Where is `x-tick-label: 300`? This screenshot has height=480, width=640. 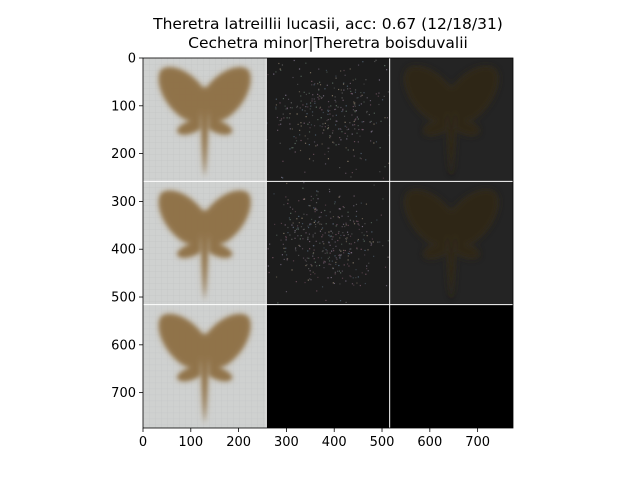 x-tick-label: 300 is located at coordinates (286, 442).